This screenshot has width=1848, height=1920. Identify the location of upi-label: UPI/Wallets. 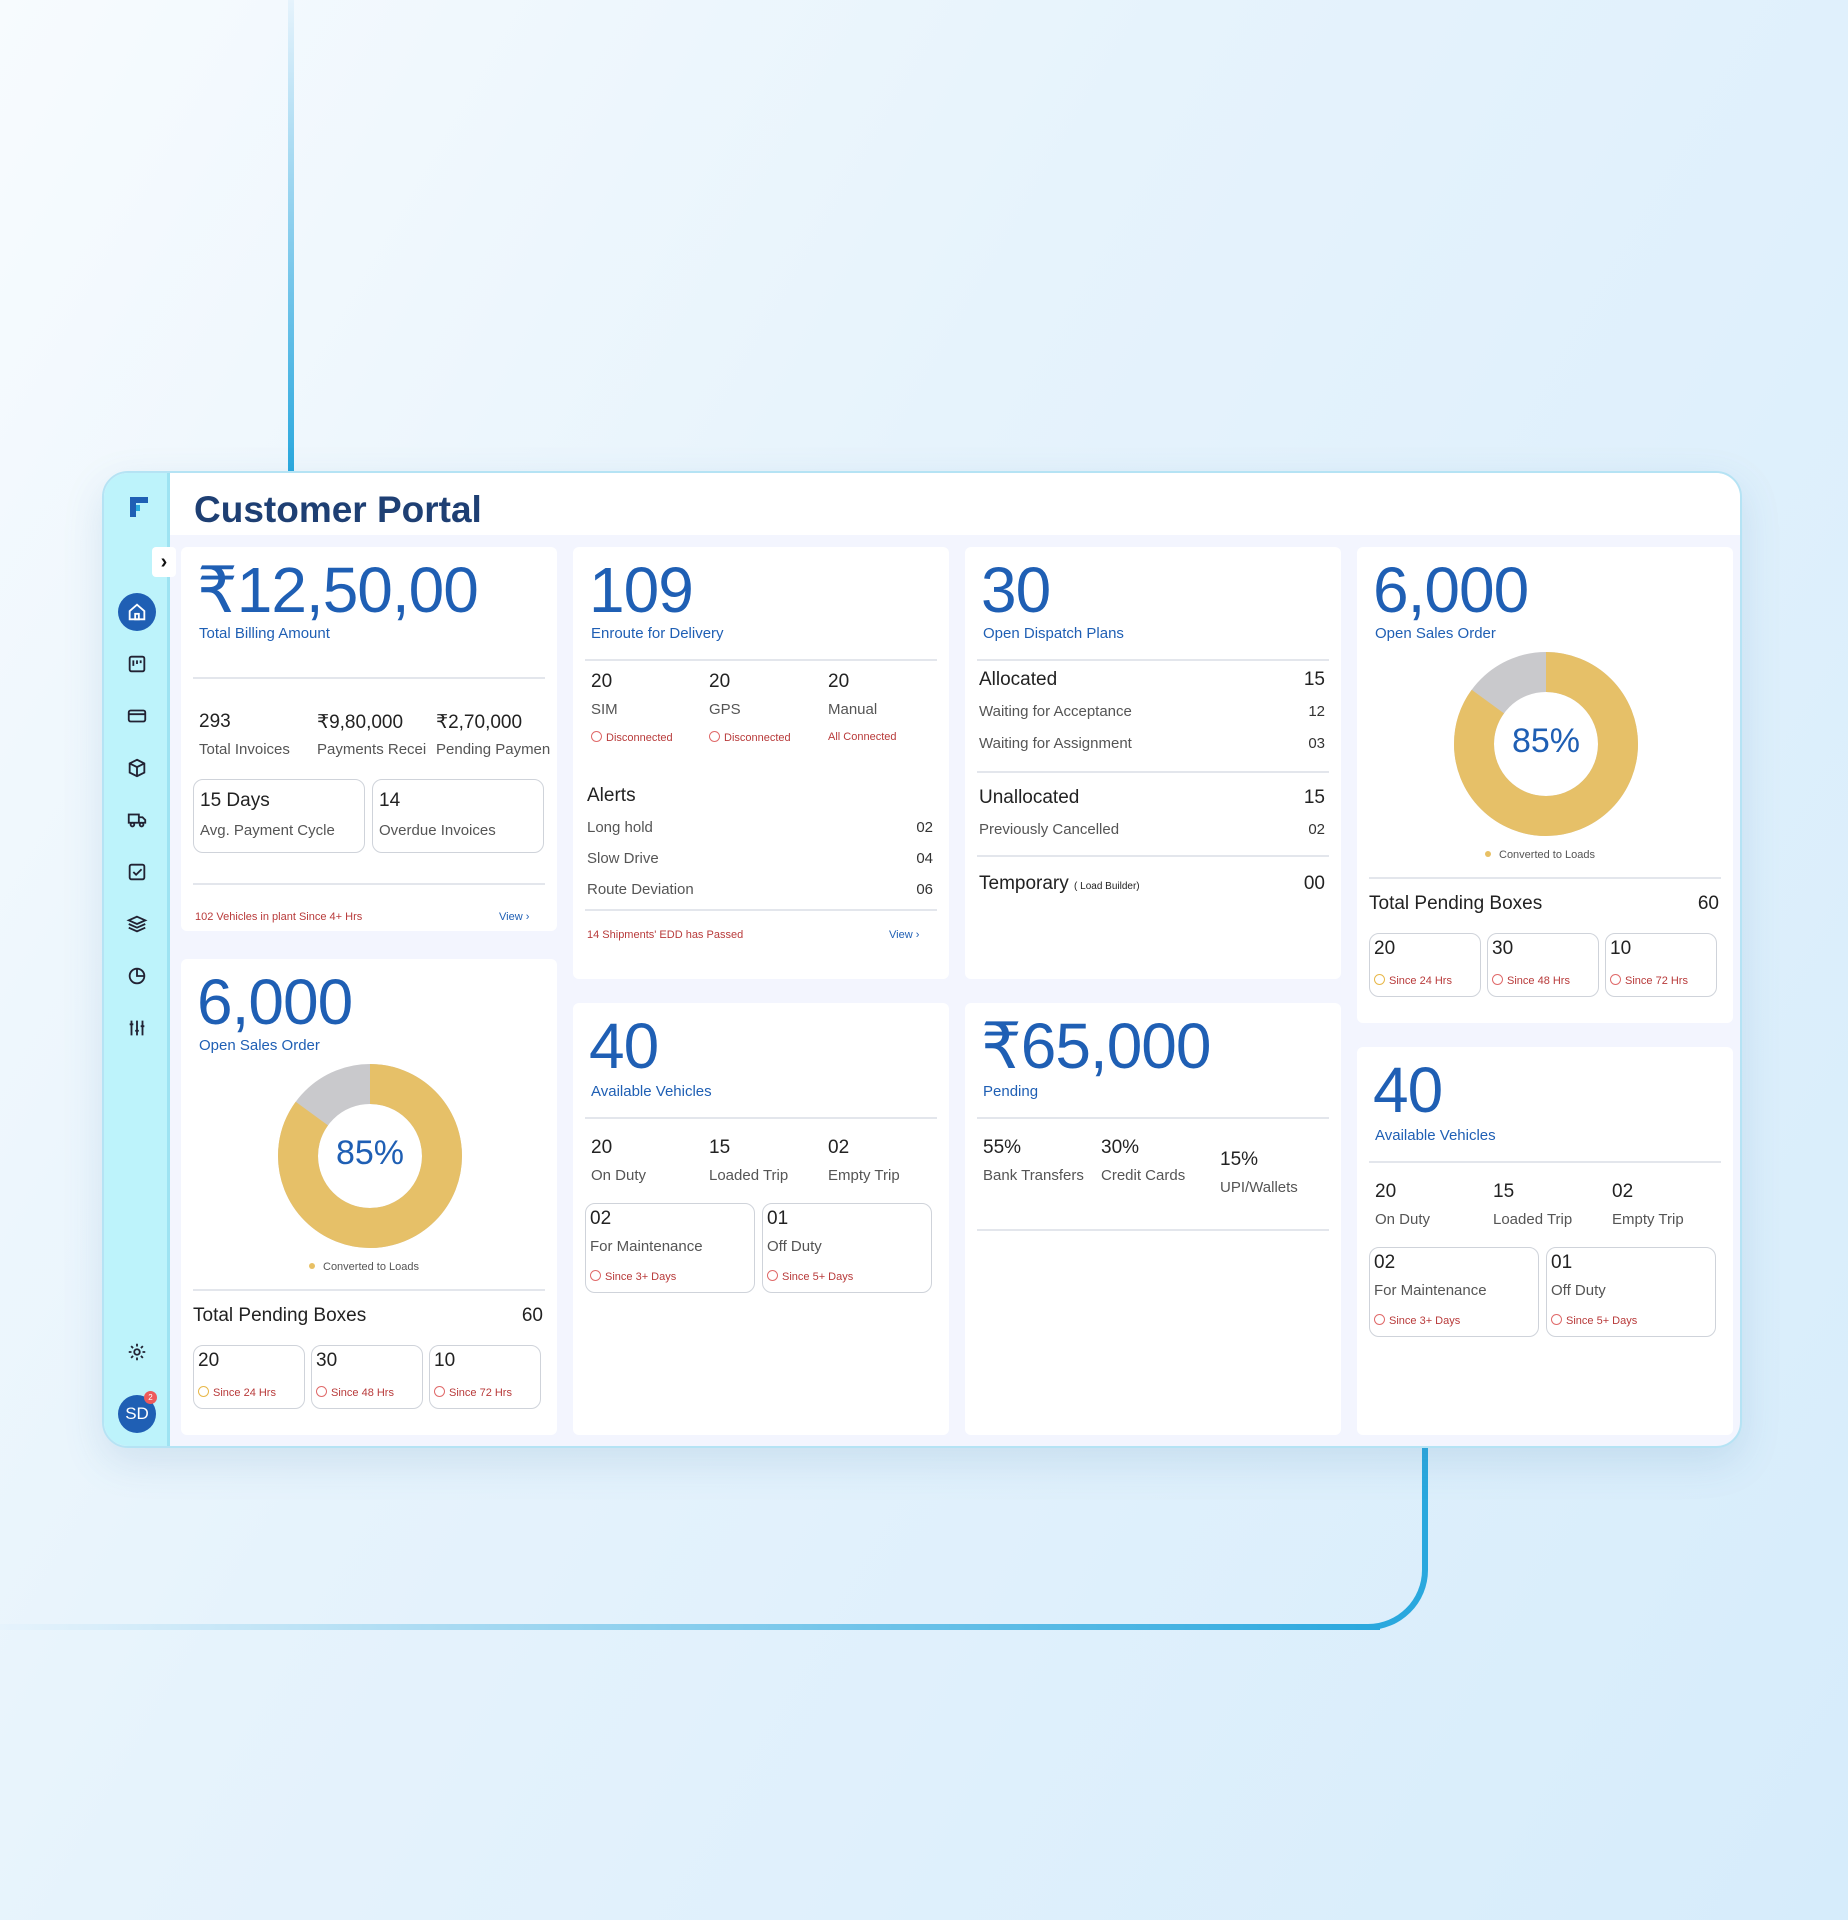
(1259, 1187).